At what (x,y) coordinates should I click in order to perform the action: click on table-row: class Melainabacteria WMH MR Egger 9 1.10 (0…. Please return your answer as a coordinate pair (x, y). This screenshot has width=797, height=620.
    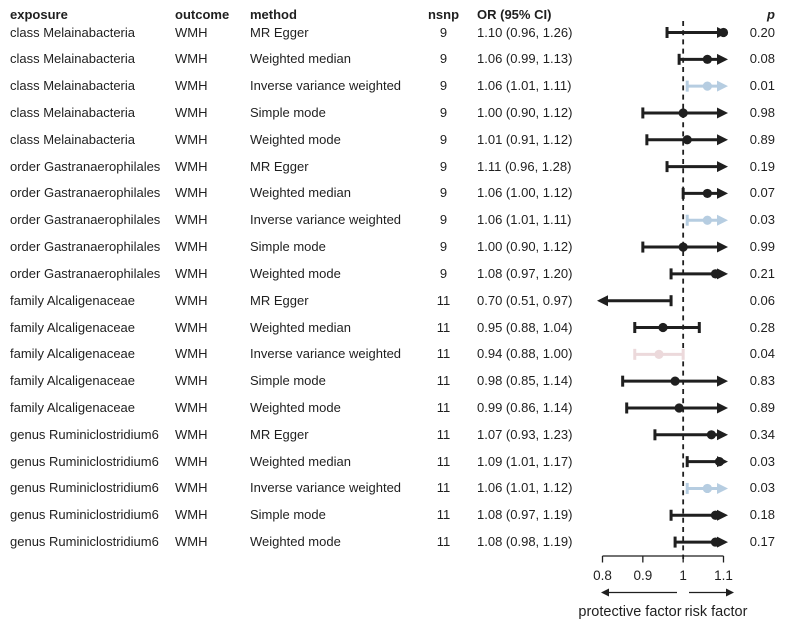
    Looking at the image, I should click on (398, 33).